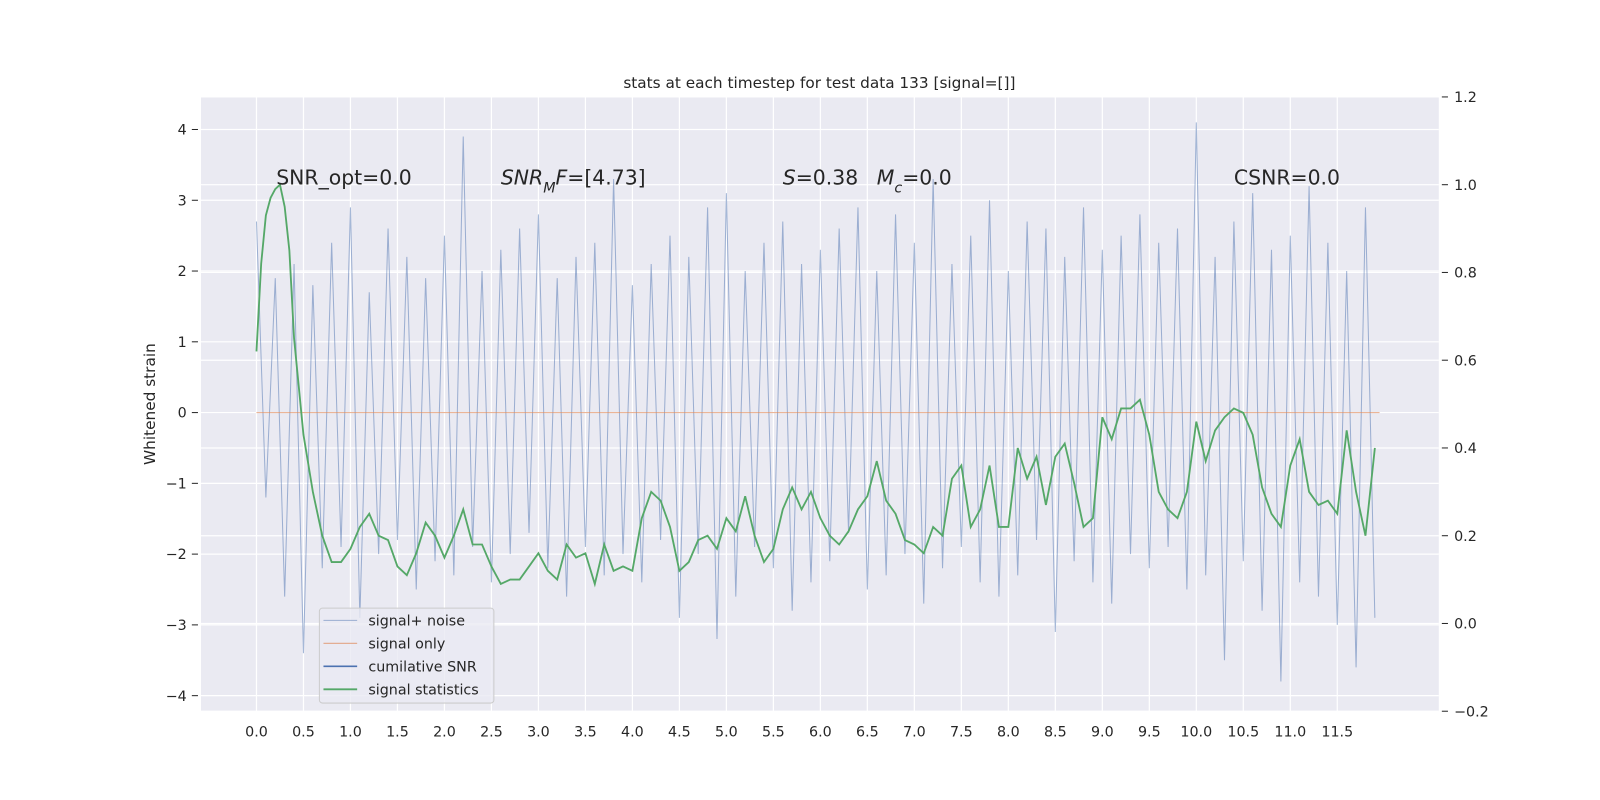  I want to click on x-tick-label: 8.5, so click(1055, 733).